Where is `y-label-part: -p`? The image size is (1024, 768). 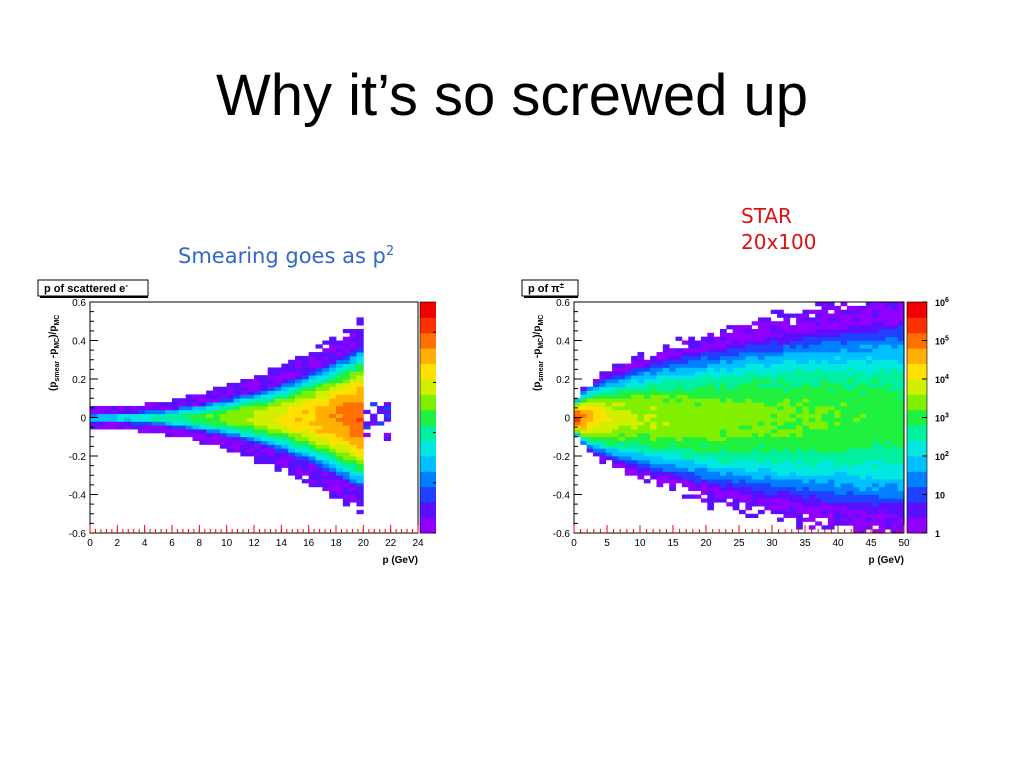
y-label-part: -p is located at coordinates (537, 355).